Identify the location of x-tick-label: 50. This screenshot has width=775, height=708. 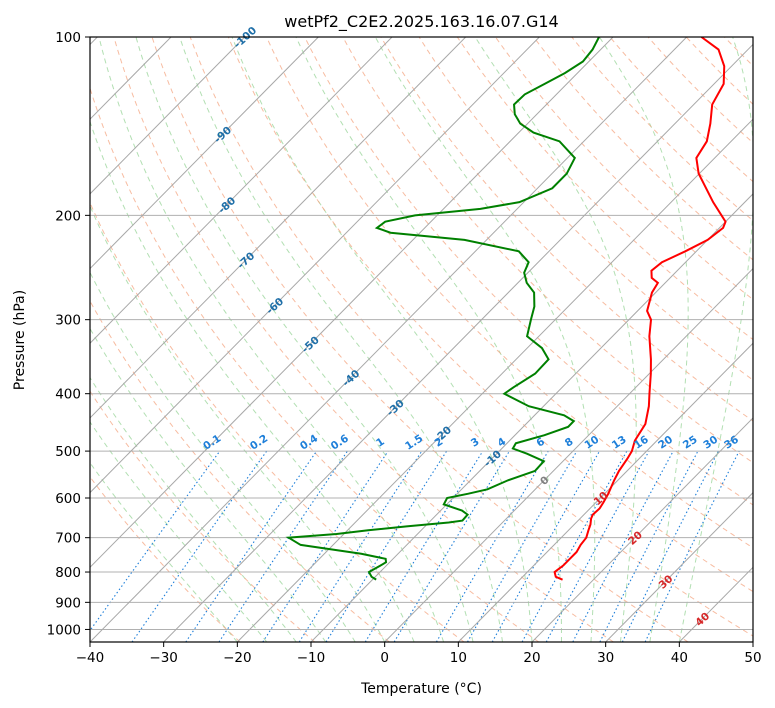
(752, 658).